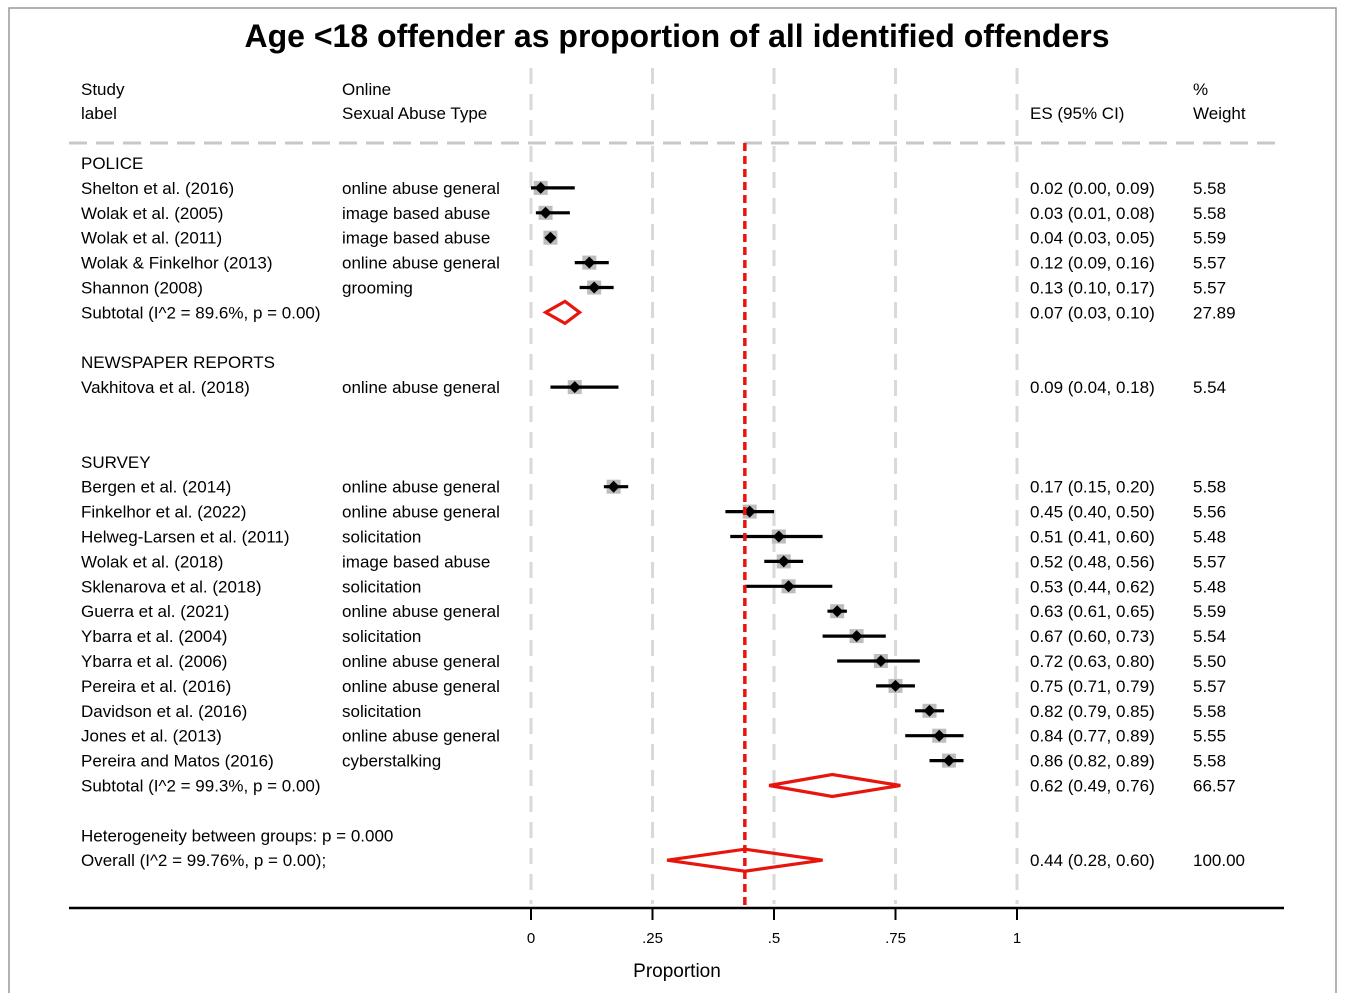 Image resolution: width=1345 pixels, height=993 pixels. I want to click on study-label: Wolak et al. (2005), so click(152, 213).